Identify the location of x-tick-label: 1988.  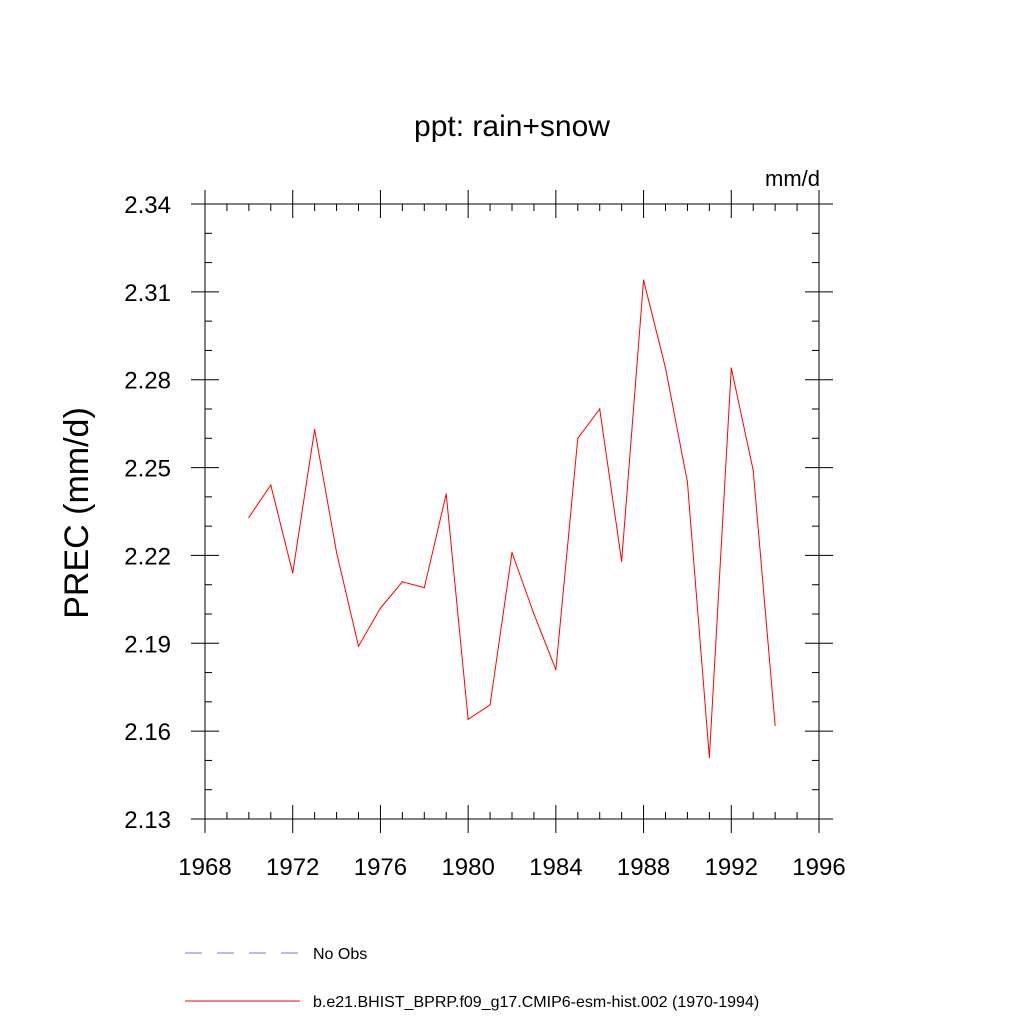
(643, 867).